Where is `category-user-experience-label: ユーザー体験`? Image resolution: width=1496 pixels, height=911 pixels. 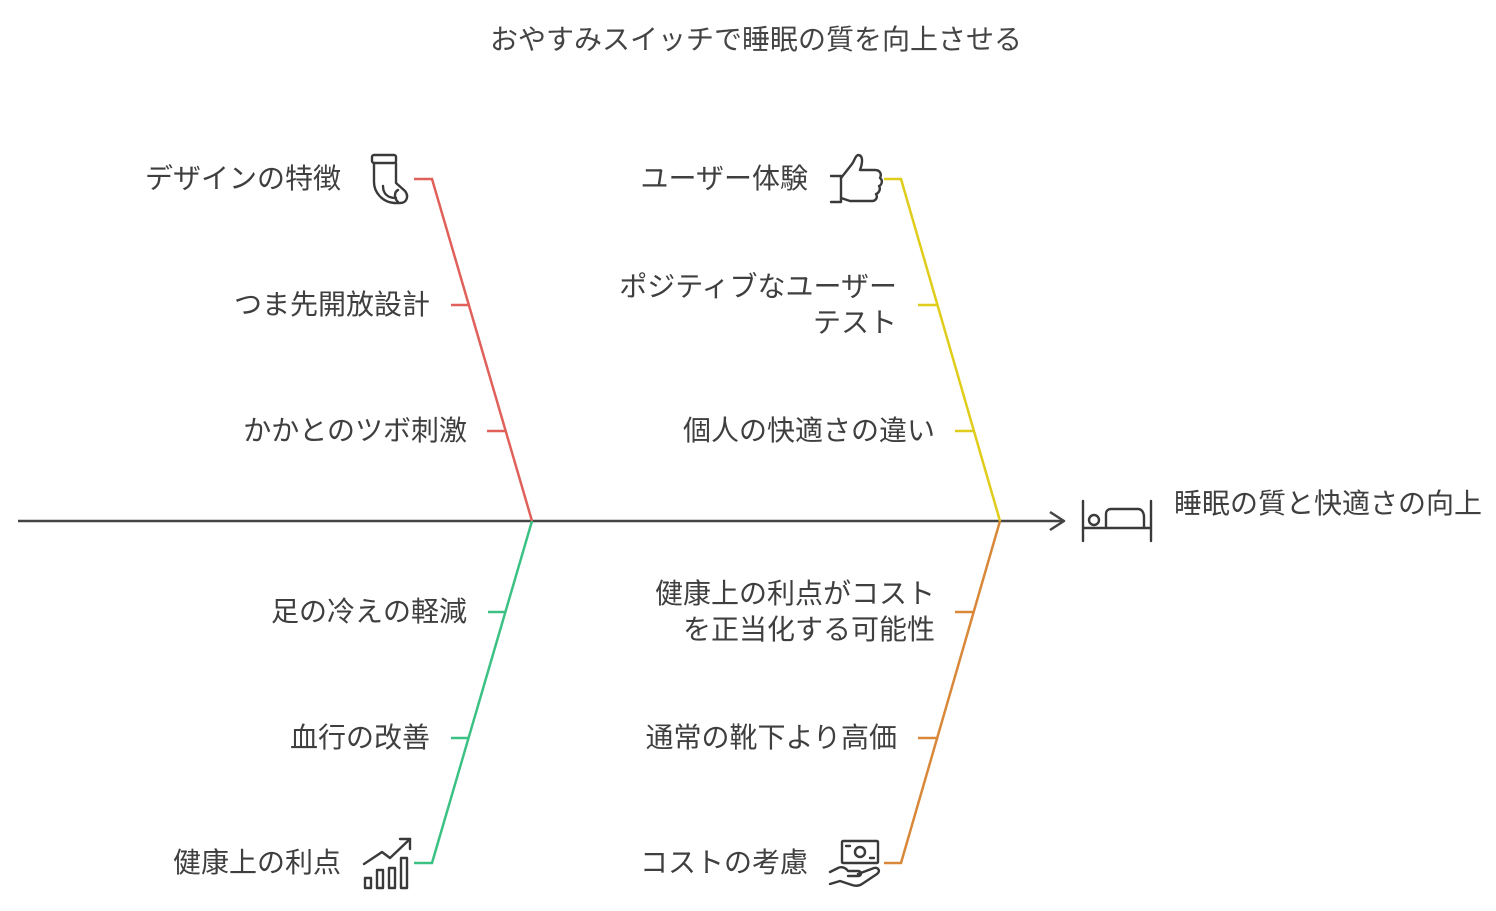 category-user-experience-label: ユーザー体験 is located at coordinates (724, 178).